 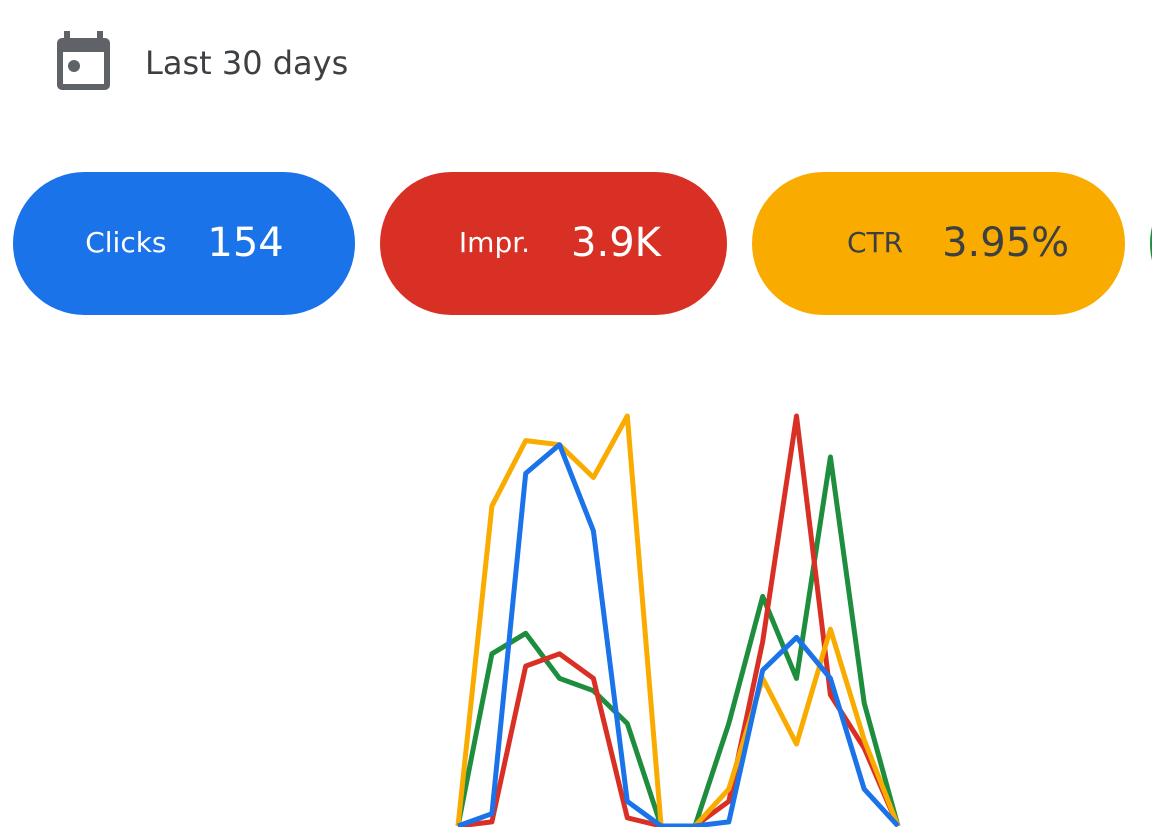 What do you see at coordinates (245, 243) in the screenshot?
I see `metric-value: 154` at bounding box center [245, 243].